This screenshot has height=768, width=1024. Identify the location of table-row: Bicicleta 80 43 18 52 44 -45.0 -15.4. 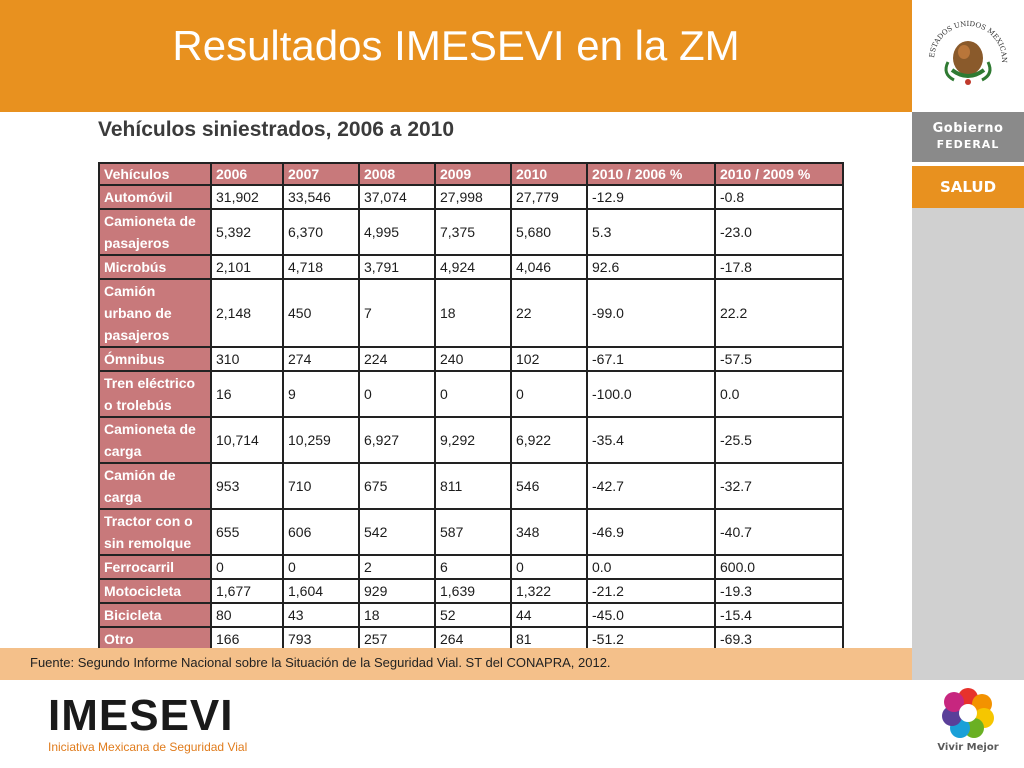
(471, 615).